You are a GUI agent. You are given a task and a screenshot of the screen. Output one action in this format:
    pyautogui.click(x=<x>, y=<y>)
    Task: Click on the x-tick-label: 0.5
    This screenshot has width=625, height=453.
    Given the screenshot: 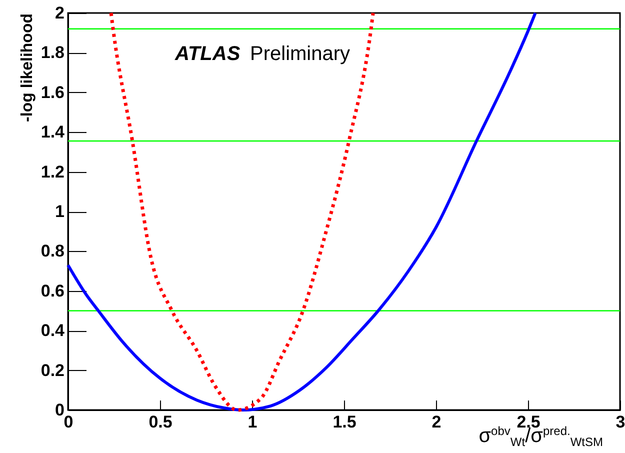 What is the action you would take?
    pyautogui.click(x=160, y=422)
    